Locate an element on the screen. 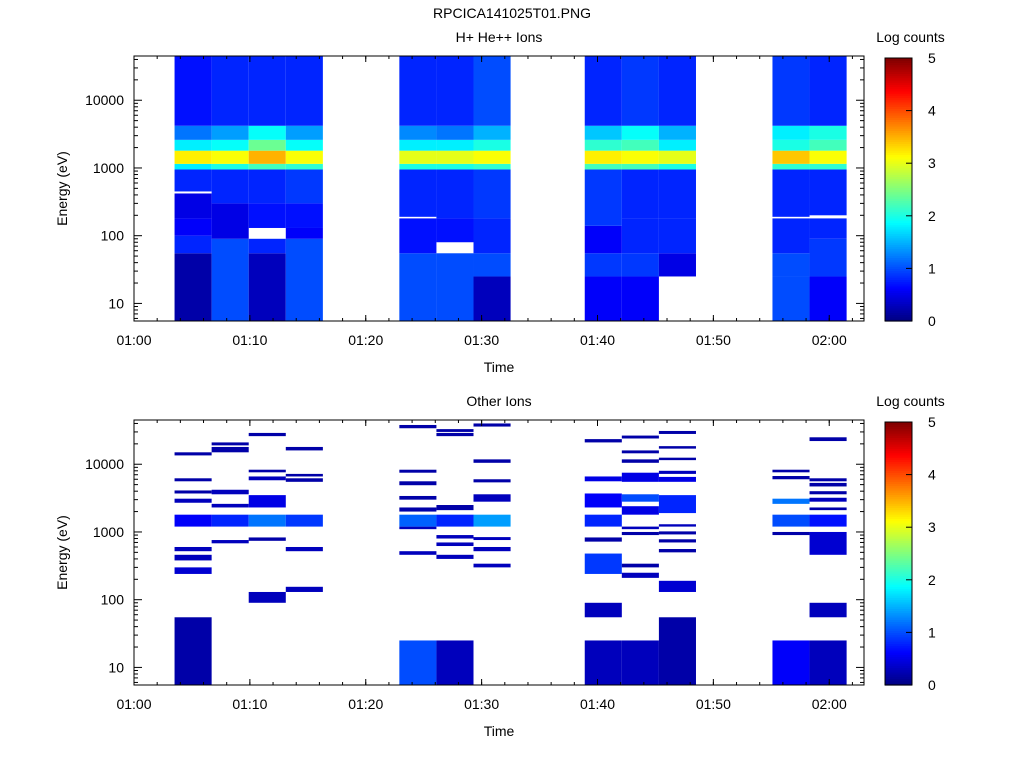 Image resolution: width=1024 pixels, height=768 pixels. colorbar-tick-label: 0 is located at coordinates (932, 321).